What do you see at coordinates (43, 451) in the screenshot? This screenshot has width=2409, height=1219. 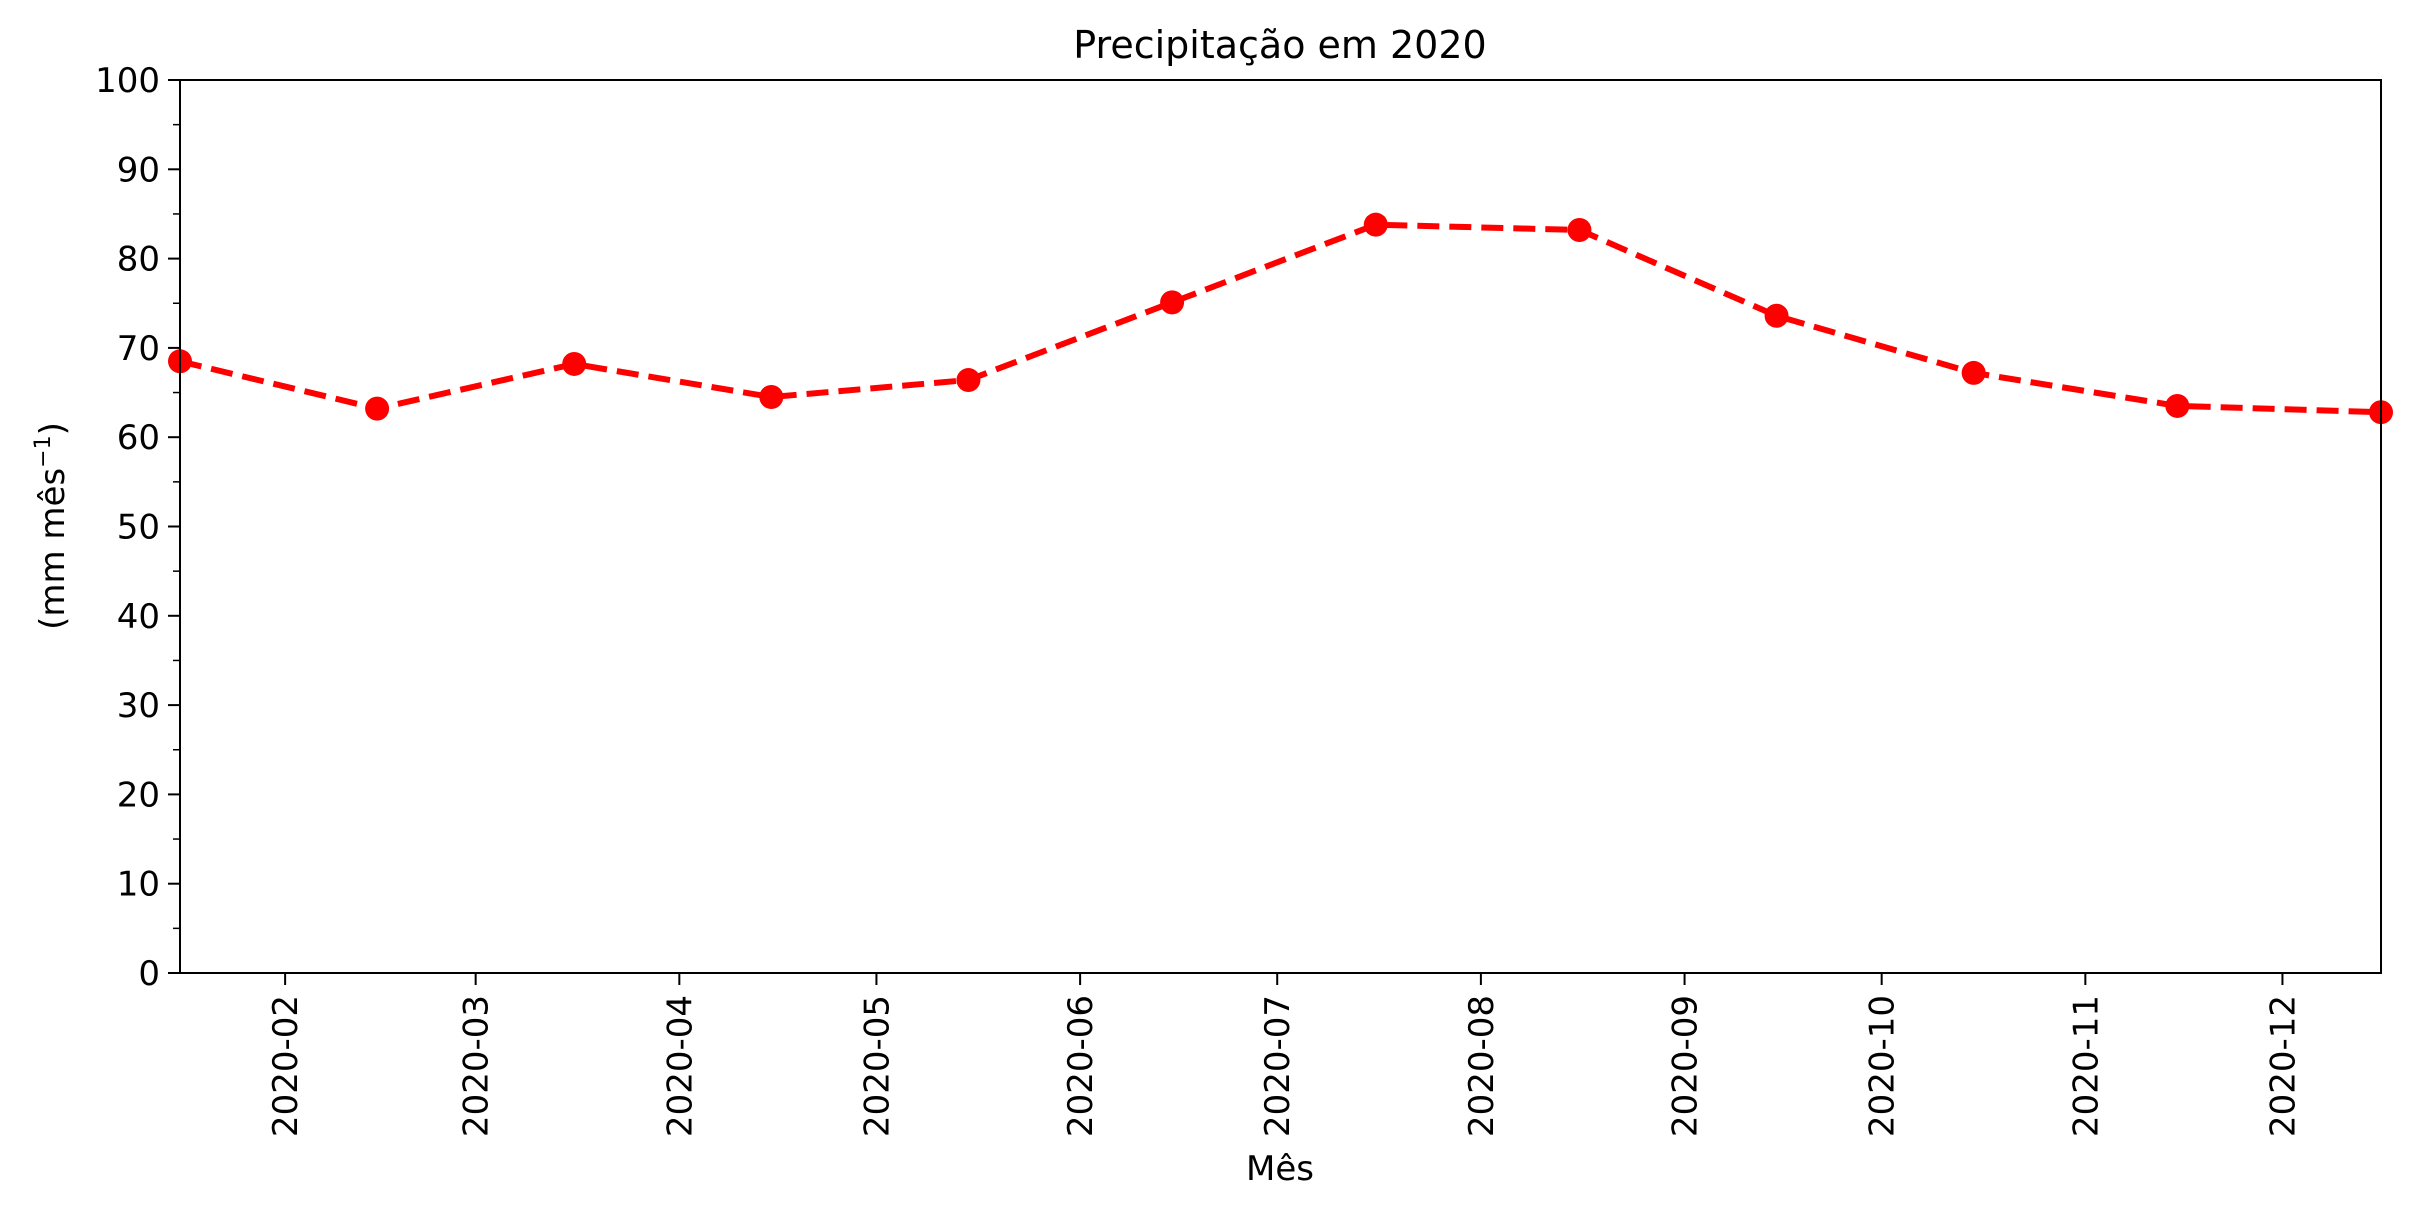 I see `y-axis-label-exponent: −1` at bounding box center [43, 451].